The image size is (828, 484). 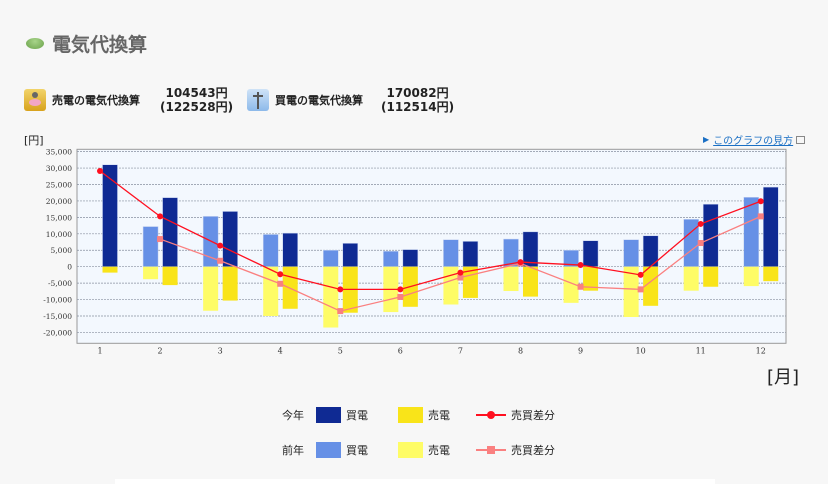 What do you see at coordinates (57, 332) in the screenshot?
I see `y-tick-label: -20,000` at bounding box center [57, 332].